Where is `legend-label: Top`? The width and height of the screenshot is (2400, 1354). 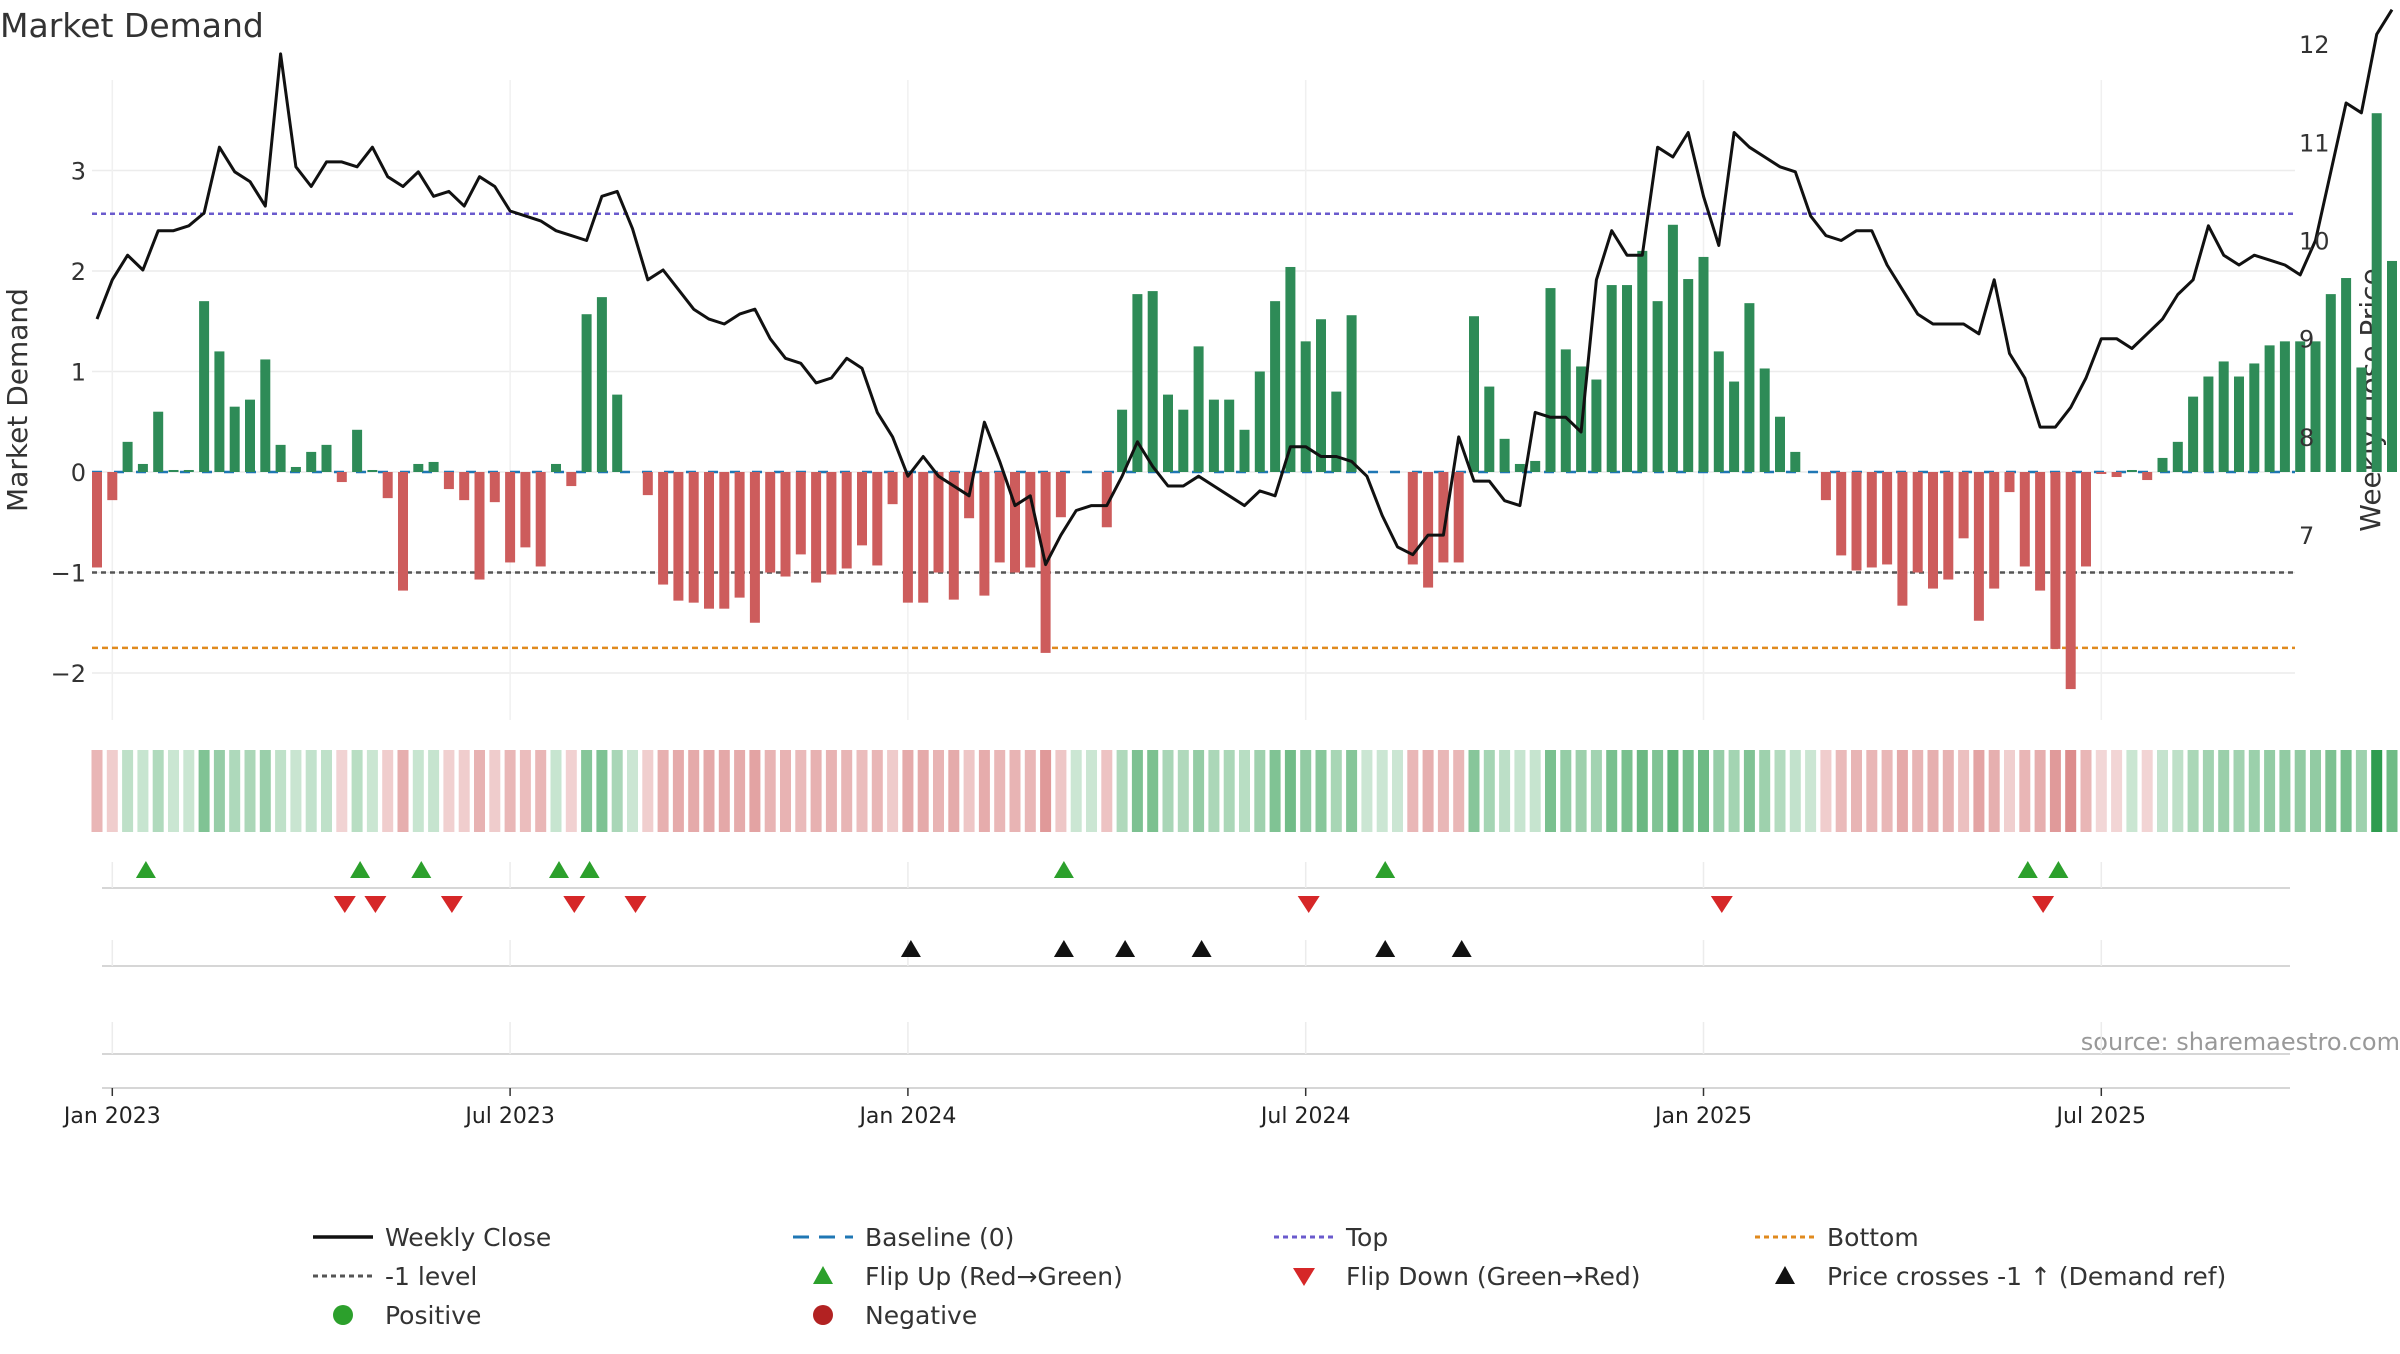 legend-label: Top is located at coordinates (1366, 1237).